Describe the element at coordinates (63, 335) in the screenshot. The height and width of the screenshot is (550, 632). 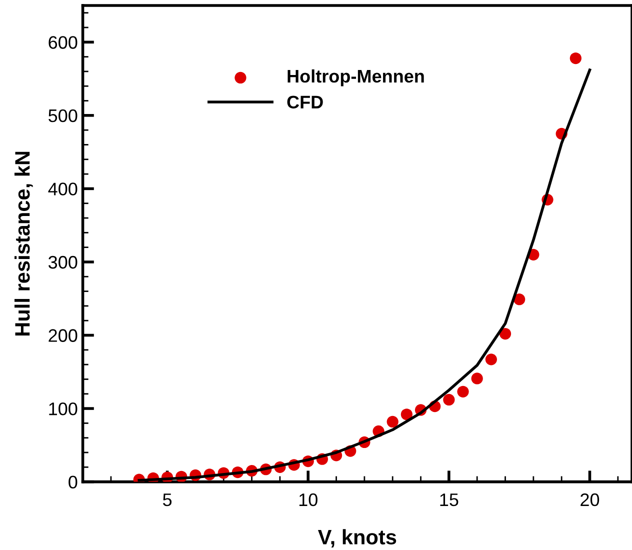
I see `y-tick-label: 200` at that location.